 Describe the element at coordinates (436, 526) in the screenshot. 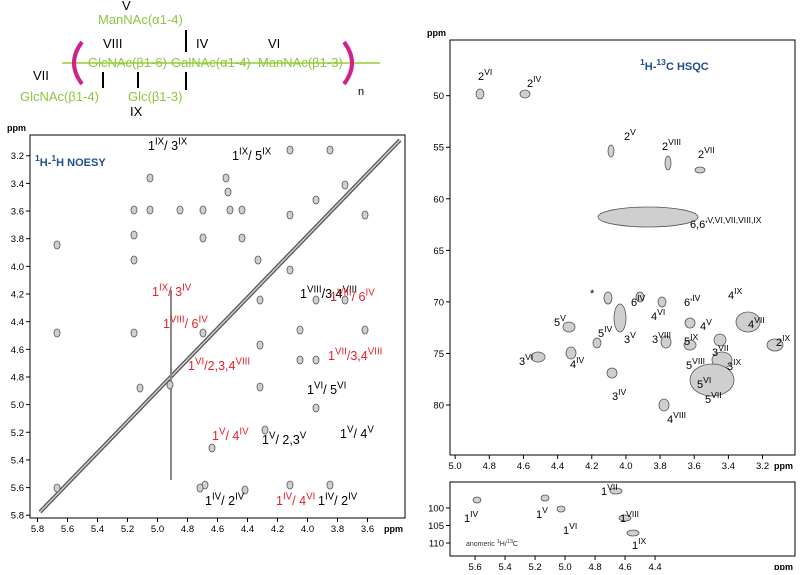

I see `y-tick-label: 105` at that location.